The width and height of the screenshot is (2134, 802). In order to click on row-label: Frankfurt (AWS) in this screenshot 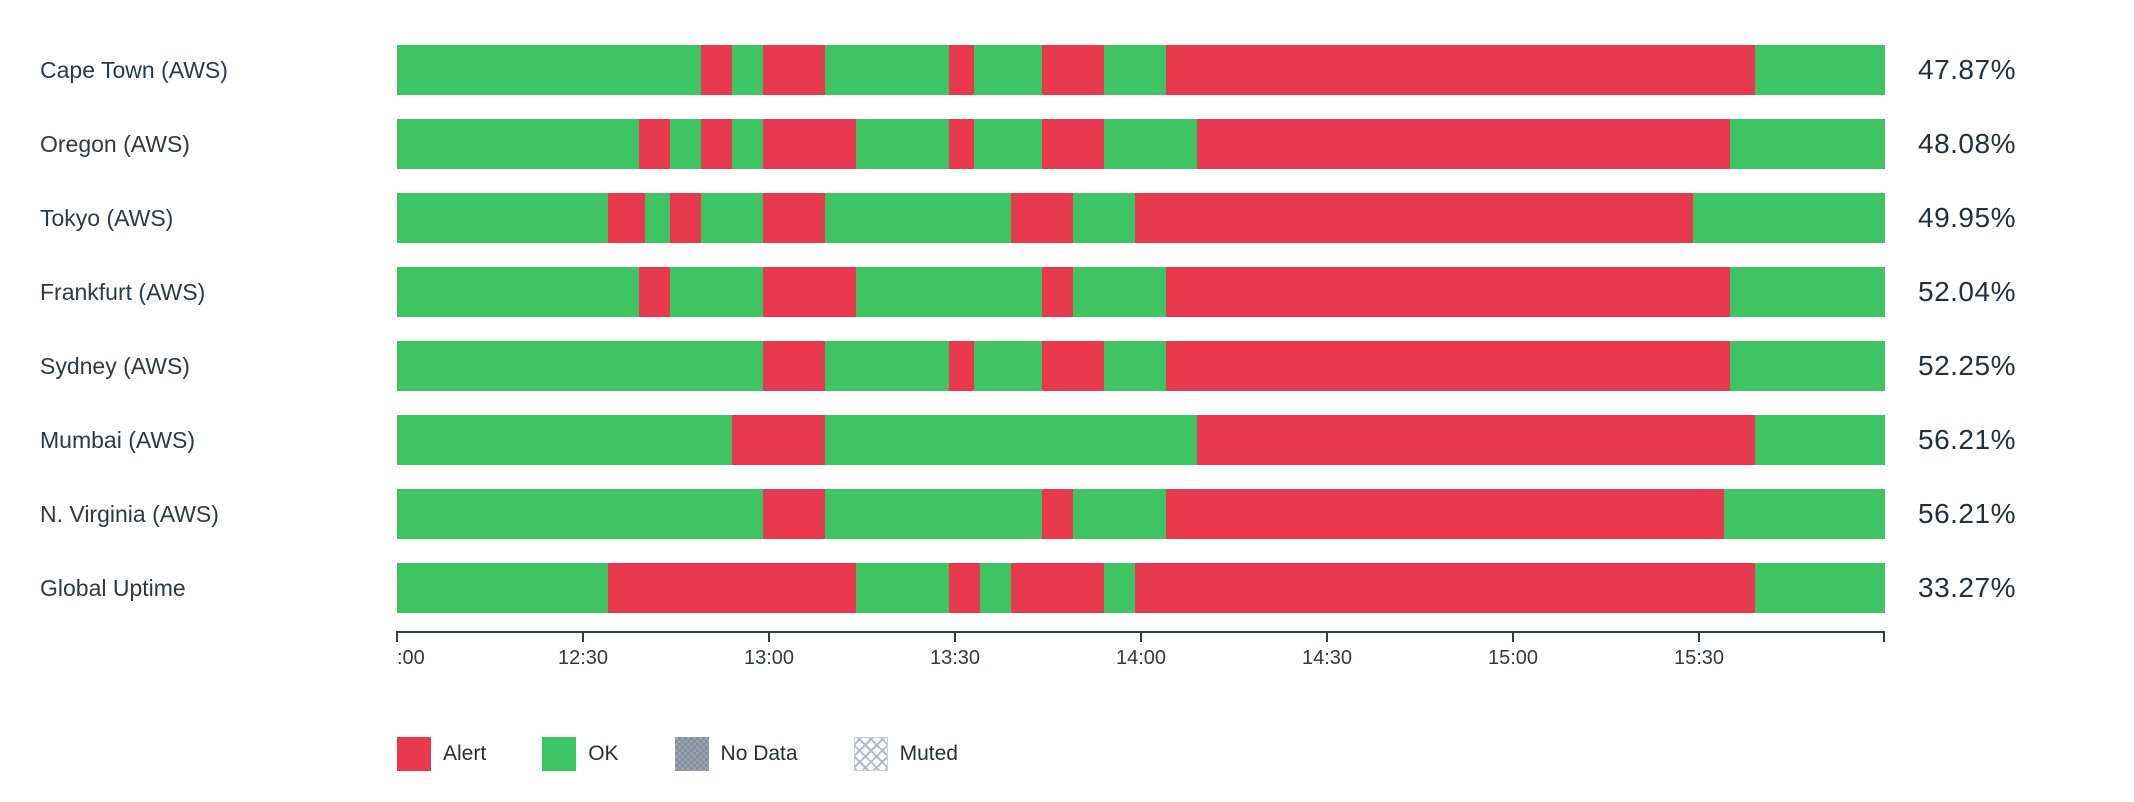, I will do `click(123, 291)`.